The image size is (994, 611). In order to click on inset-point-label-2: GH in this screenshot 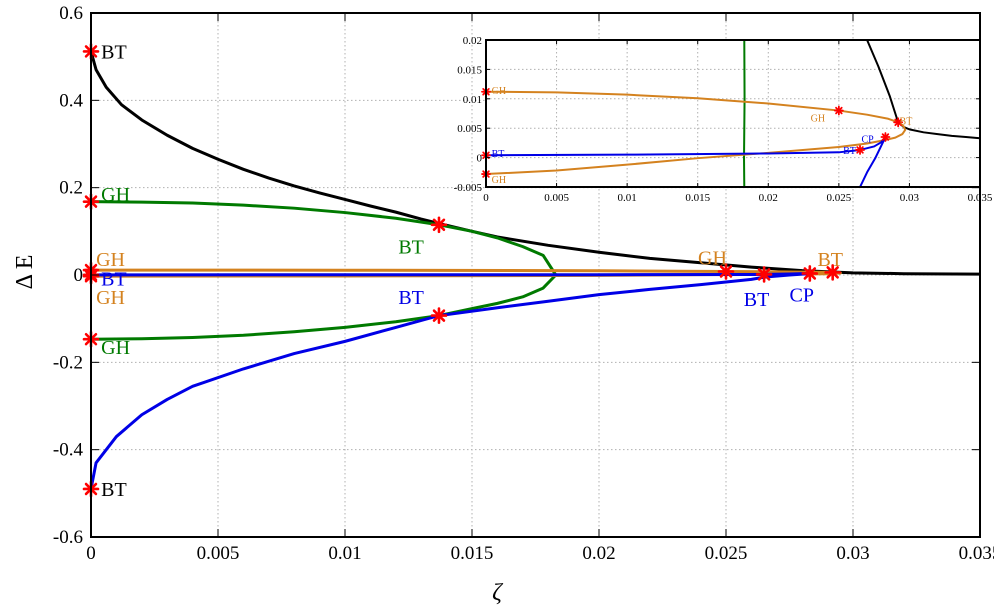, I will do `click(499, 180)`.